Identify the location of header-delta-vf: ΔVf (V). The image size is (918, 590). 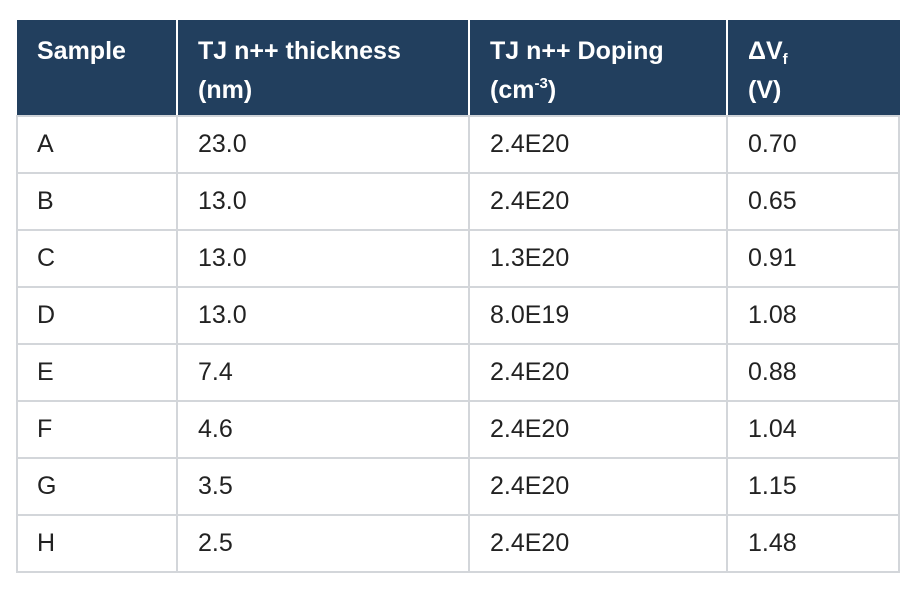
(813, 68).